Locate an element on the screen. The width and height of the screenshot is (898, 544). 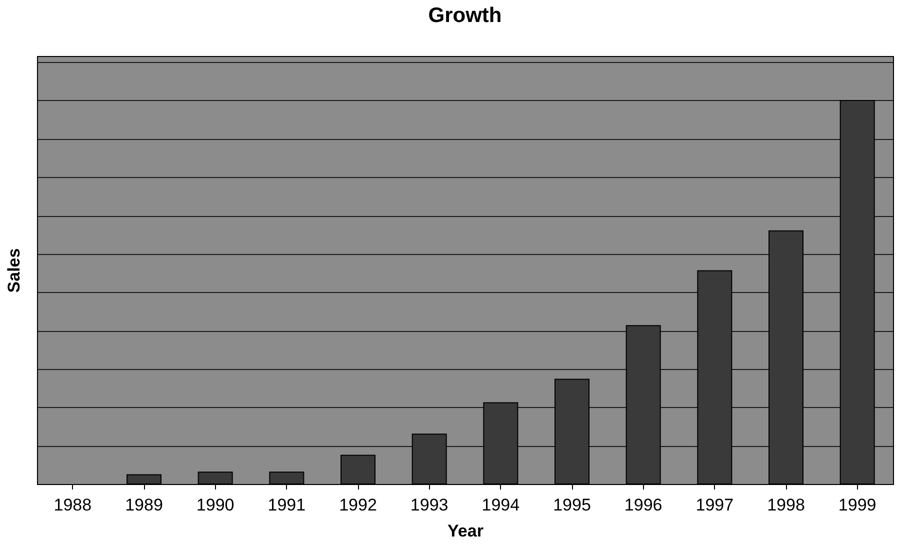
x-tick-label: 1990 is located at coordinates (215, 505).